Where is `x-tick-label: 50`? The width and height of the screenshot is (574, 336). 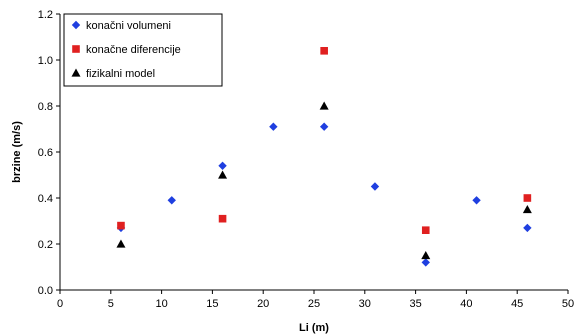 x-tick-label: 50 is located at coordinates (568, 304).